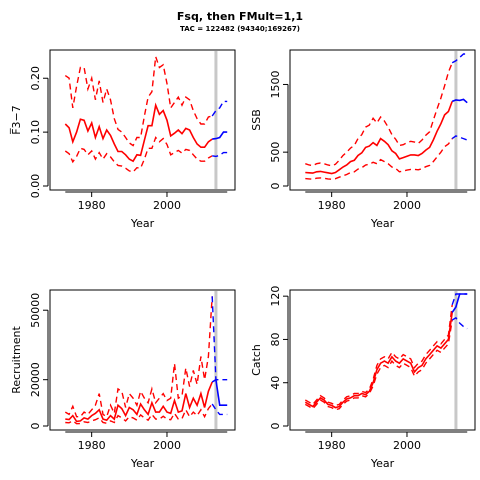  Describe the element at coordinates (35, 379) in the screenshot. I see `y-tick-label: 20000` at that location.